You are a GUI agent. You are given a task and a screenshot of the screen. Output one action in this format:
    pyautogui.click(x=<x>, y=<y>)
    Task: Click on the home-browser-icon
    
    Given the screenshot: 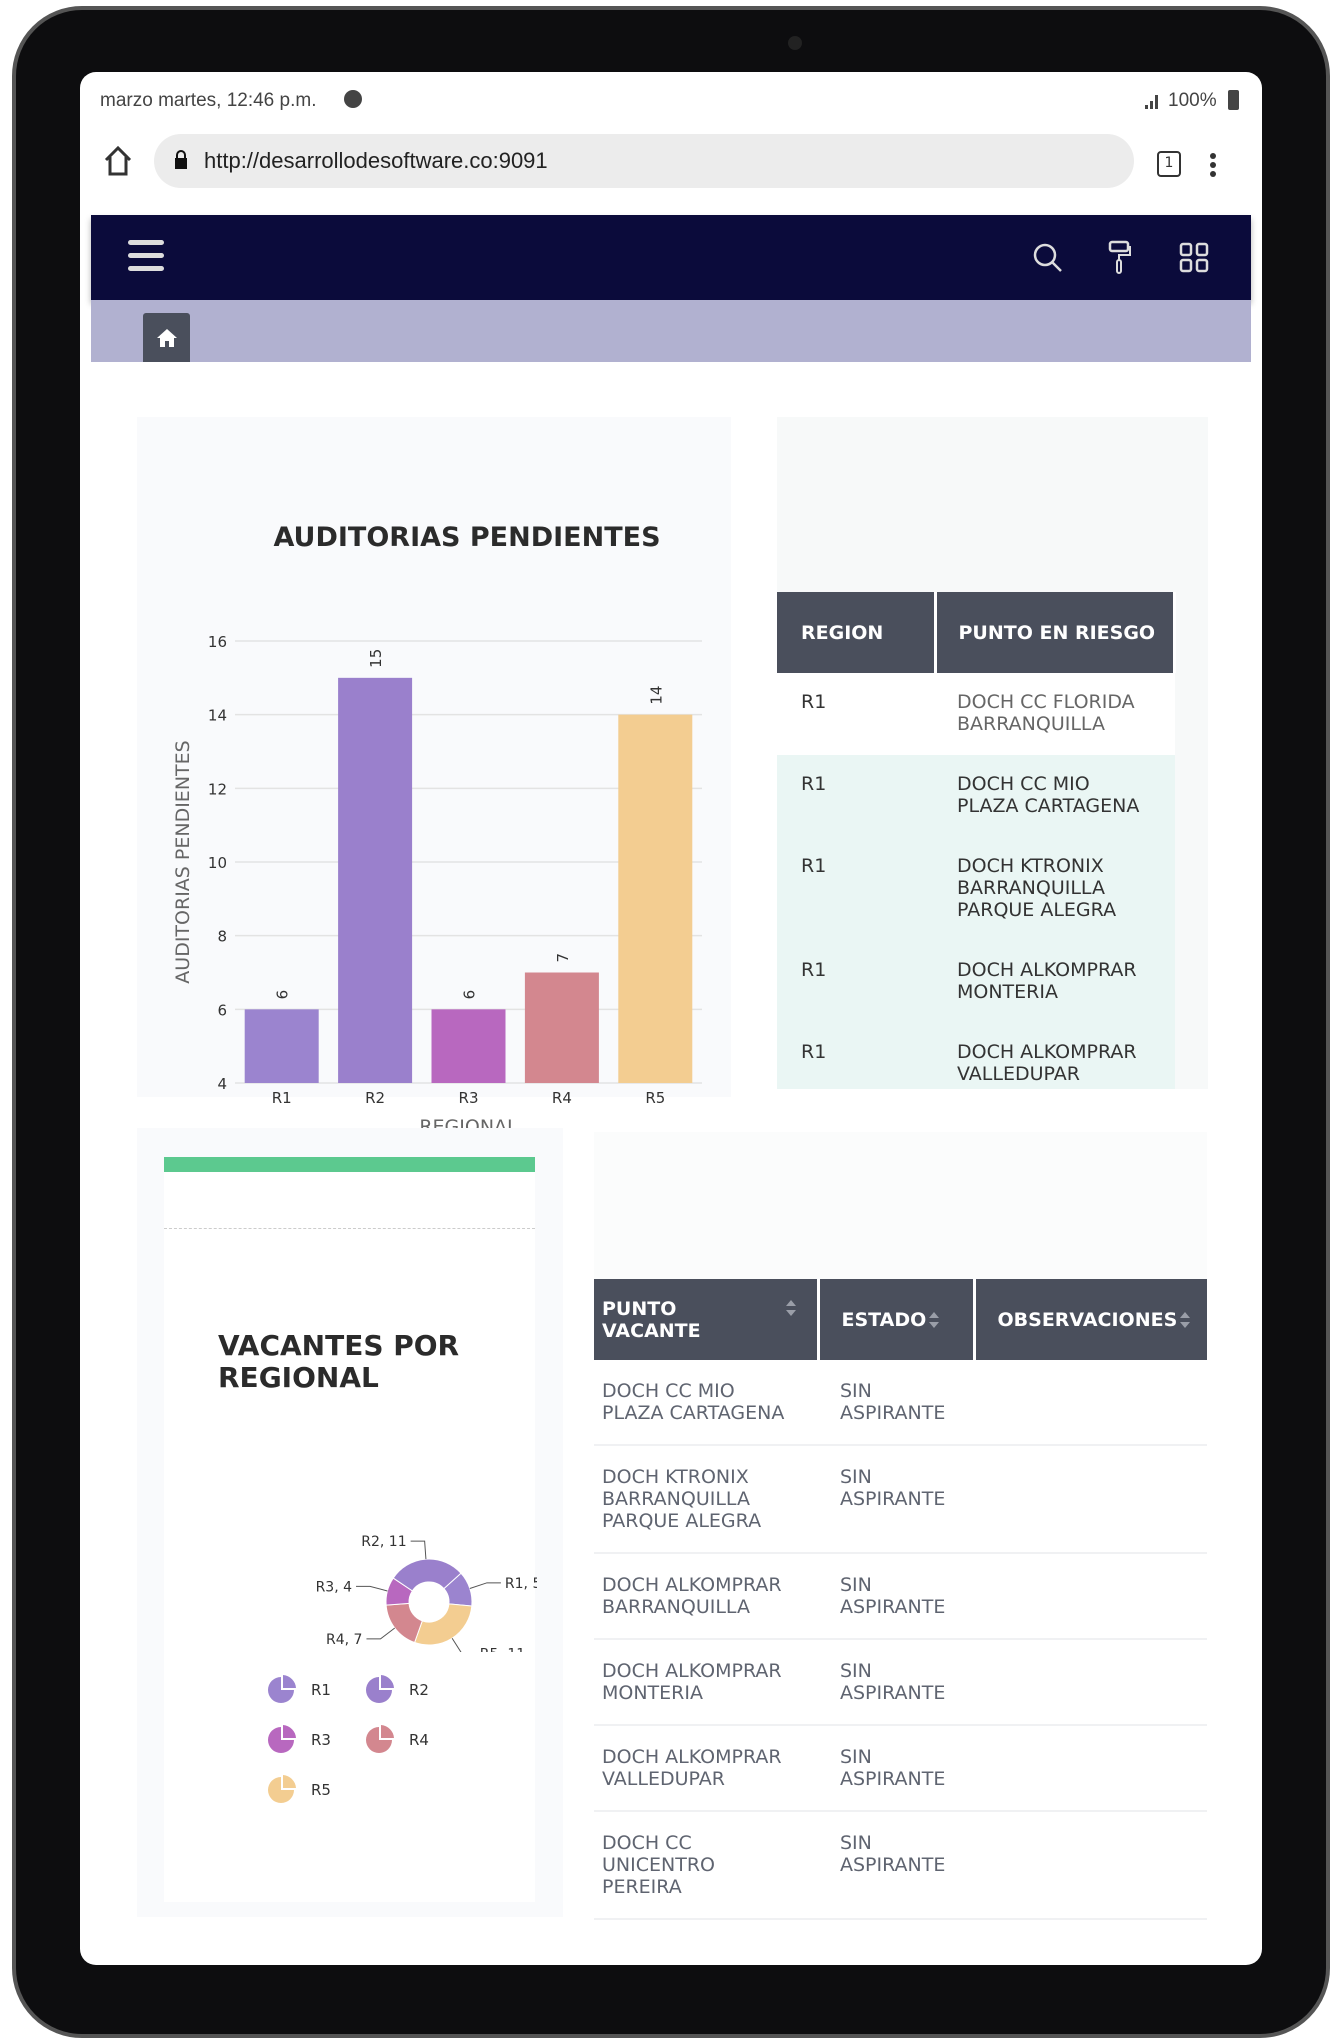 What is the action you would take?
    pyautogui.click(x=118, y=161)
    